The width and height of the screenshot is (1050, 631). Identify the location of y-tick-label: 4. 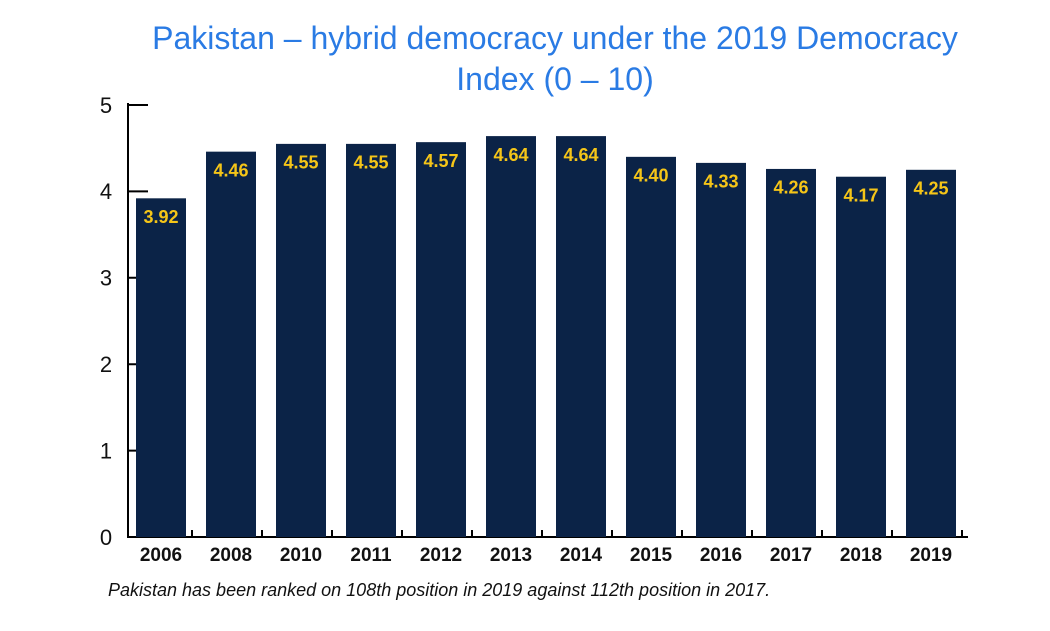
(106, 191).